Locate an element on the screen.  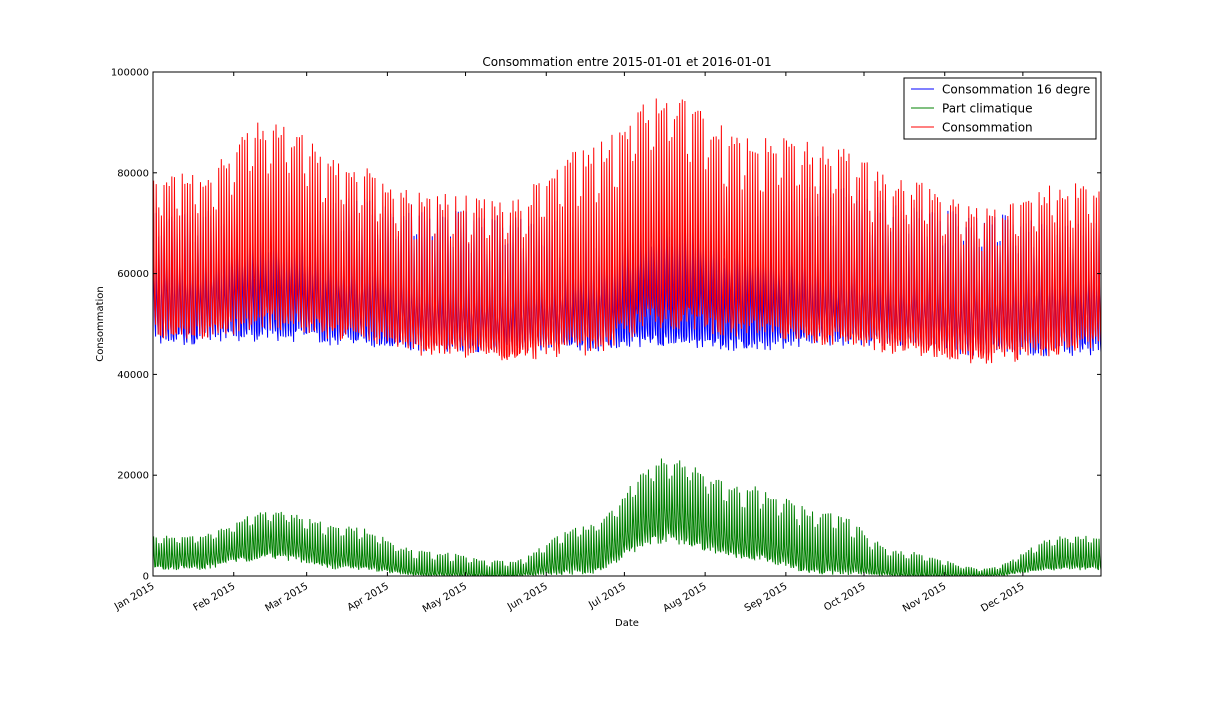
y-tick-label: 20000 is located at coordinates (133, 476).